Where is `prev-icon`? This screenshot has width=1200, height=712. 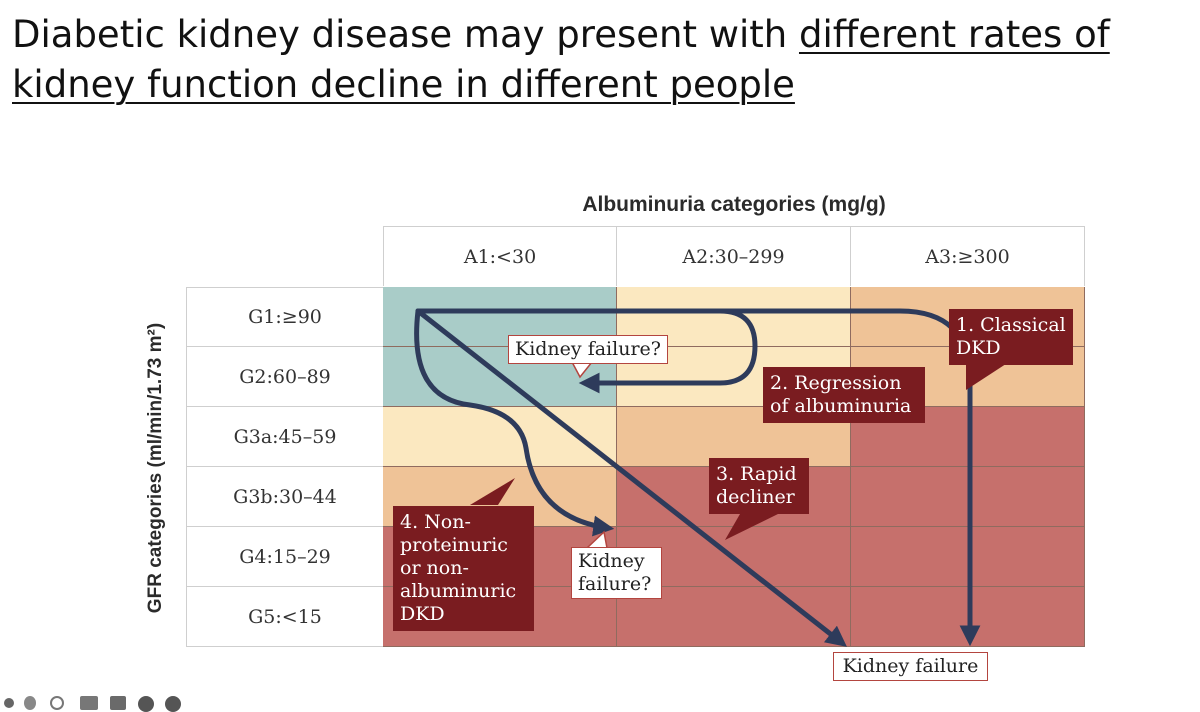
prev-icon is located at coordinates (9, 703).